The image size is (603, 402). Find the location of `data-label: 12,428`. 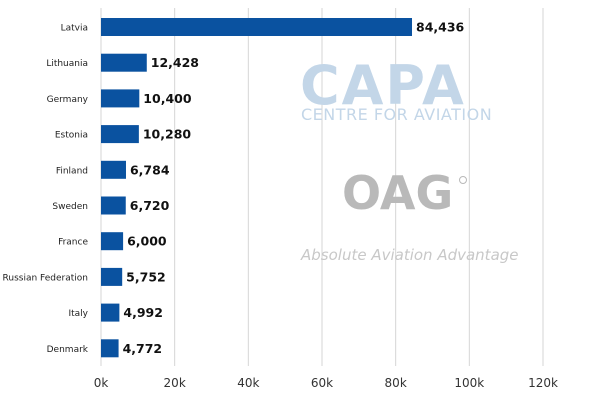

data-label: 12,428 is located at coordinates (175, 62).